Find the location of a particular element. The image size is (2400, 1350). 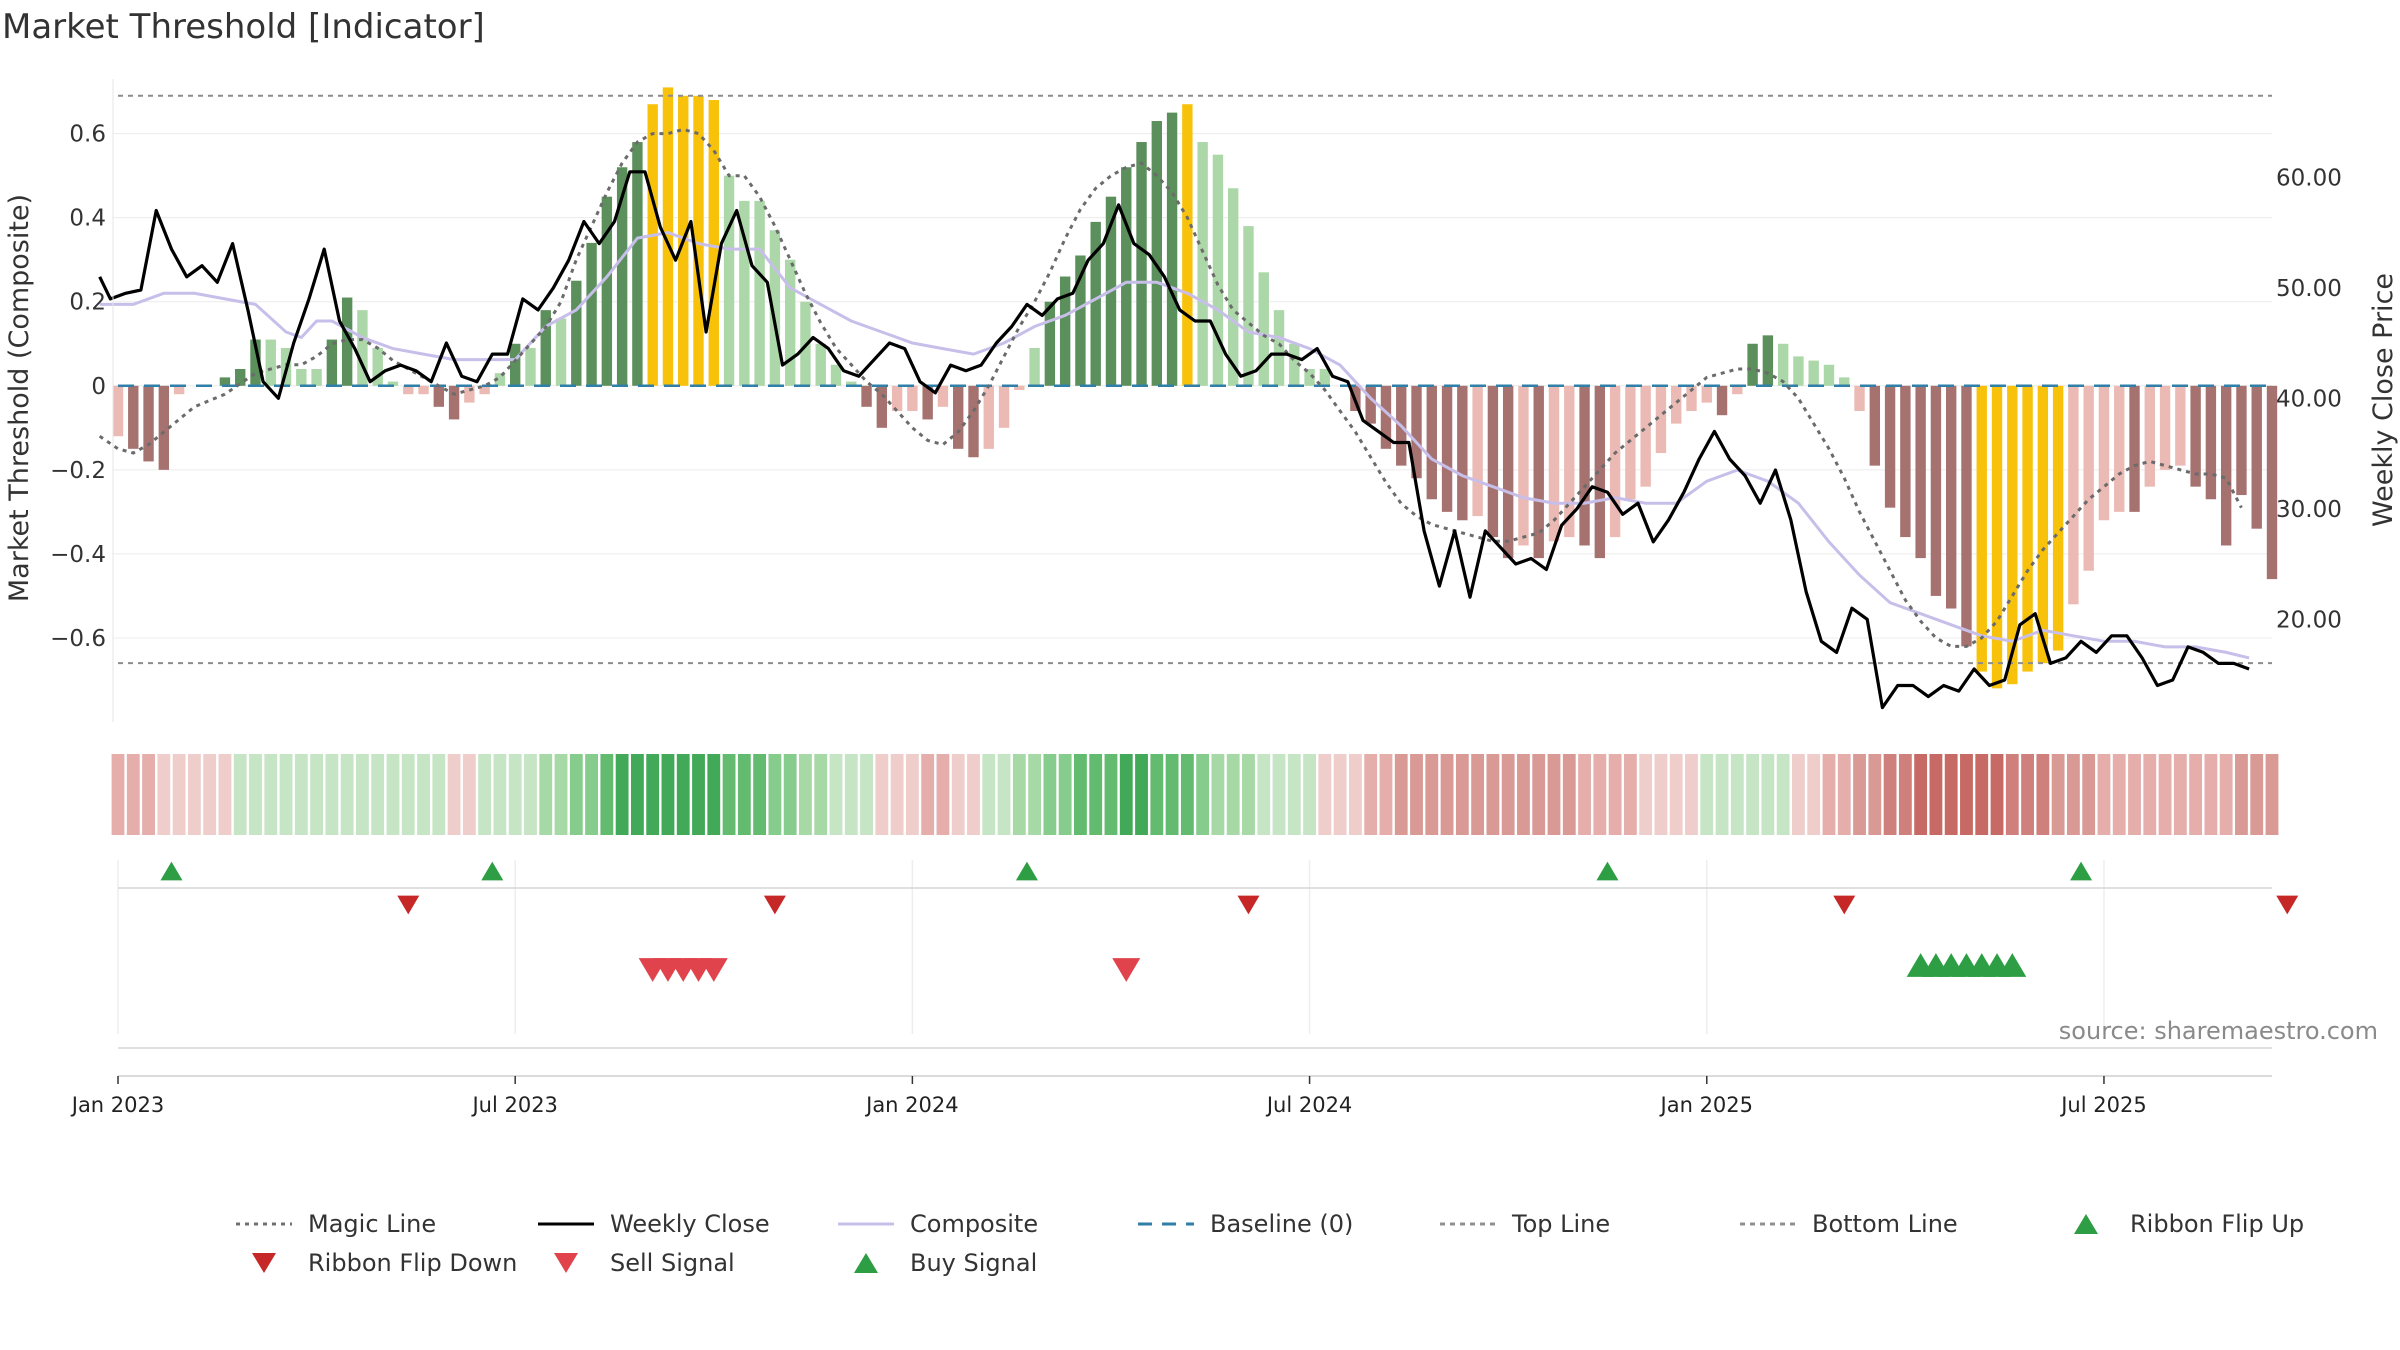

y2-tick-label: 60.00 is located at coordinates (2309, 178).